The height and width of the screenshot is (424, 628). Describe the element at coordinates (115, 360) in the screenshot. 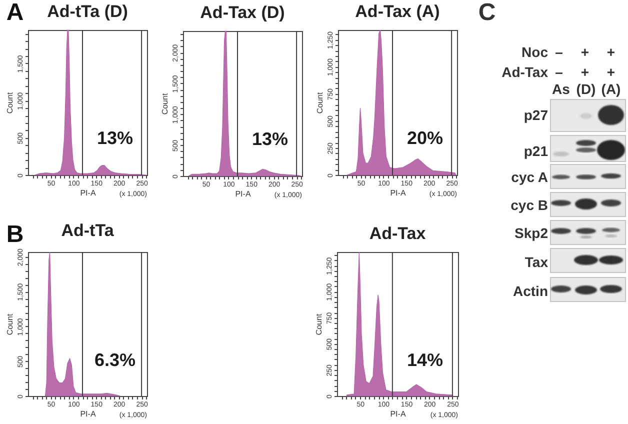

I see `annotation: 6.3%` at that location.